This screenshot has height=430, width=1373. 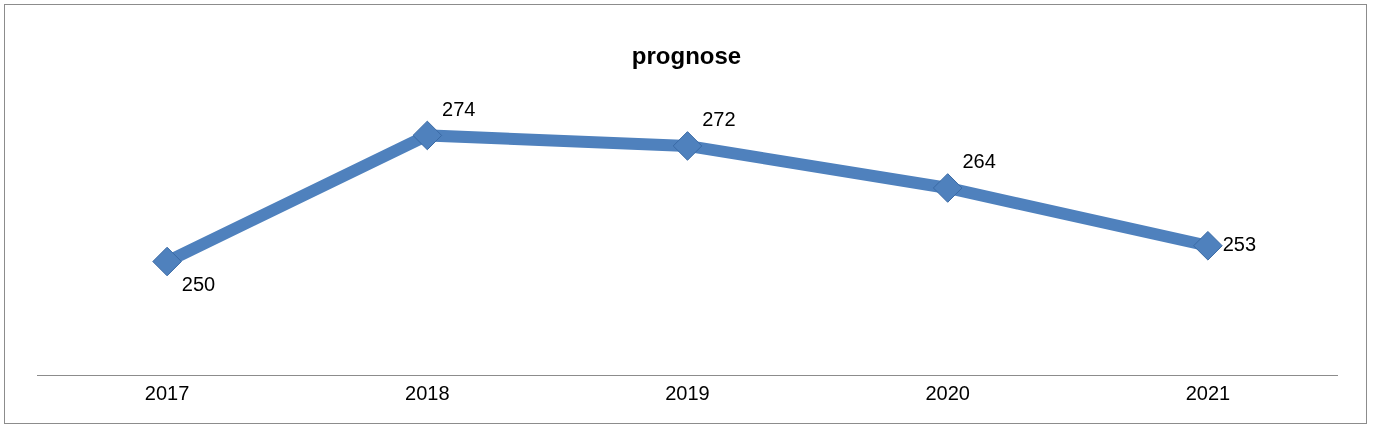 What do you see at coordinates (427, 393) in the screenshot?
I see `x-tick-label: 2018` at bounding box center [427, 393].